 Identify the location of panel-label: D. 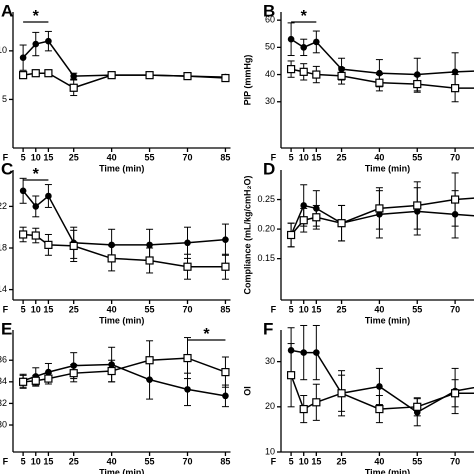
(269, 168).